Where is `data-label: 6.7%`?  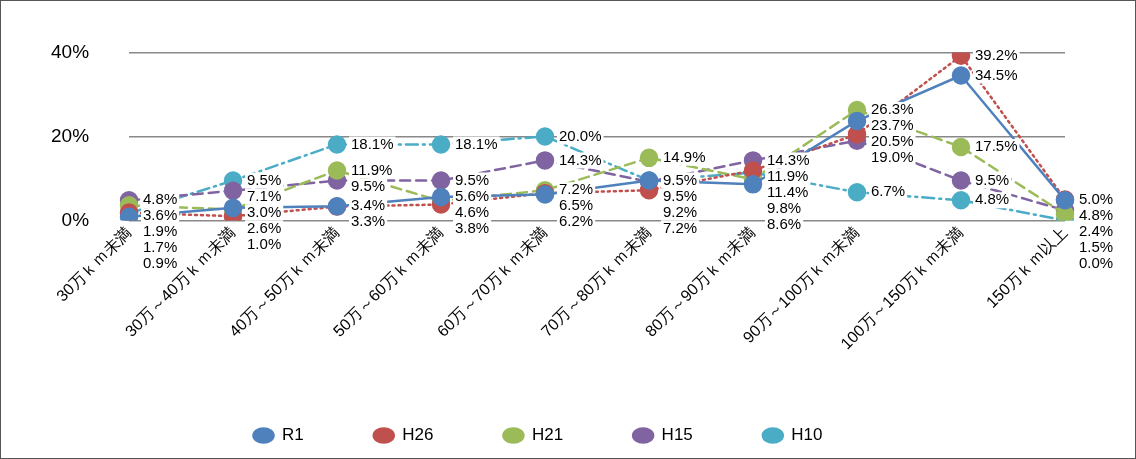 data-label: 6.7% is located at coordinates (888, 191).